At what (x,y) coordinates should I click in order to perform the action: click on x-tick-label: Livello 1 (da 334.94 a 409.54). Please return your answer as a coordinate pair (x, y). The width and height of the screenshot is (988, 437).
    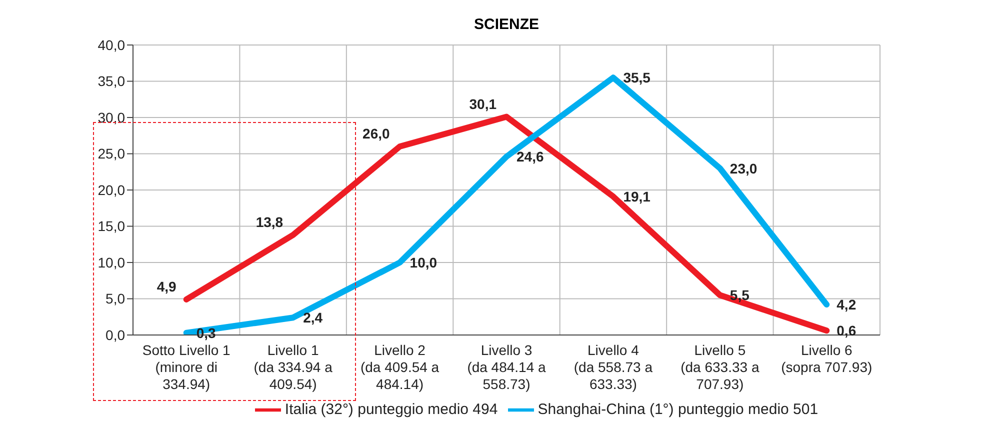
    Looking at the image, I should click on (293, 367).